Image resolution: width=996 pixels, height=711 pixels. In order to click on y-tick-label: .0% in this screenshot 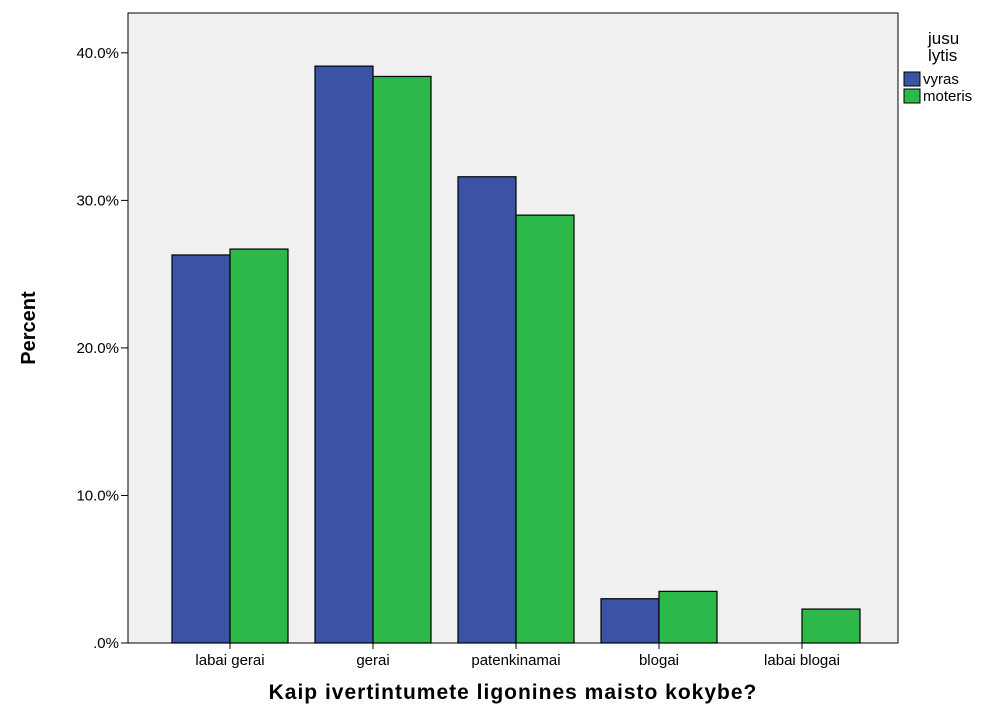, I will do `click(106, 643)`.